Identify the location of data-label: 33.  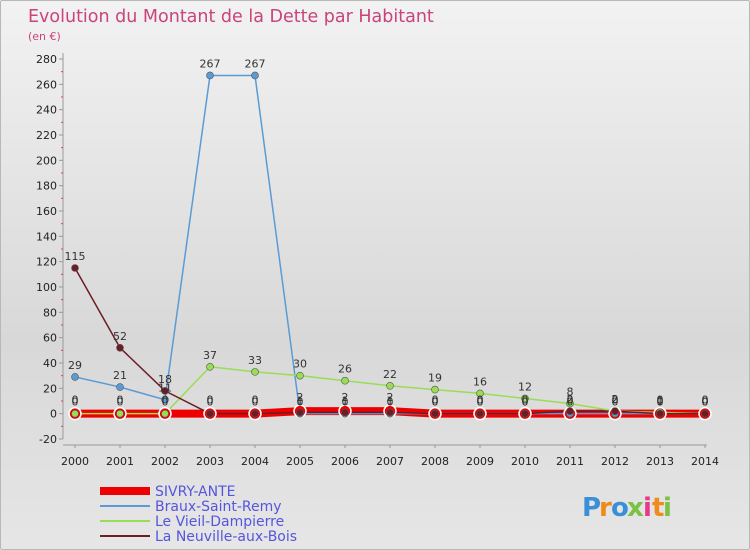
(255, 360).